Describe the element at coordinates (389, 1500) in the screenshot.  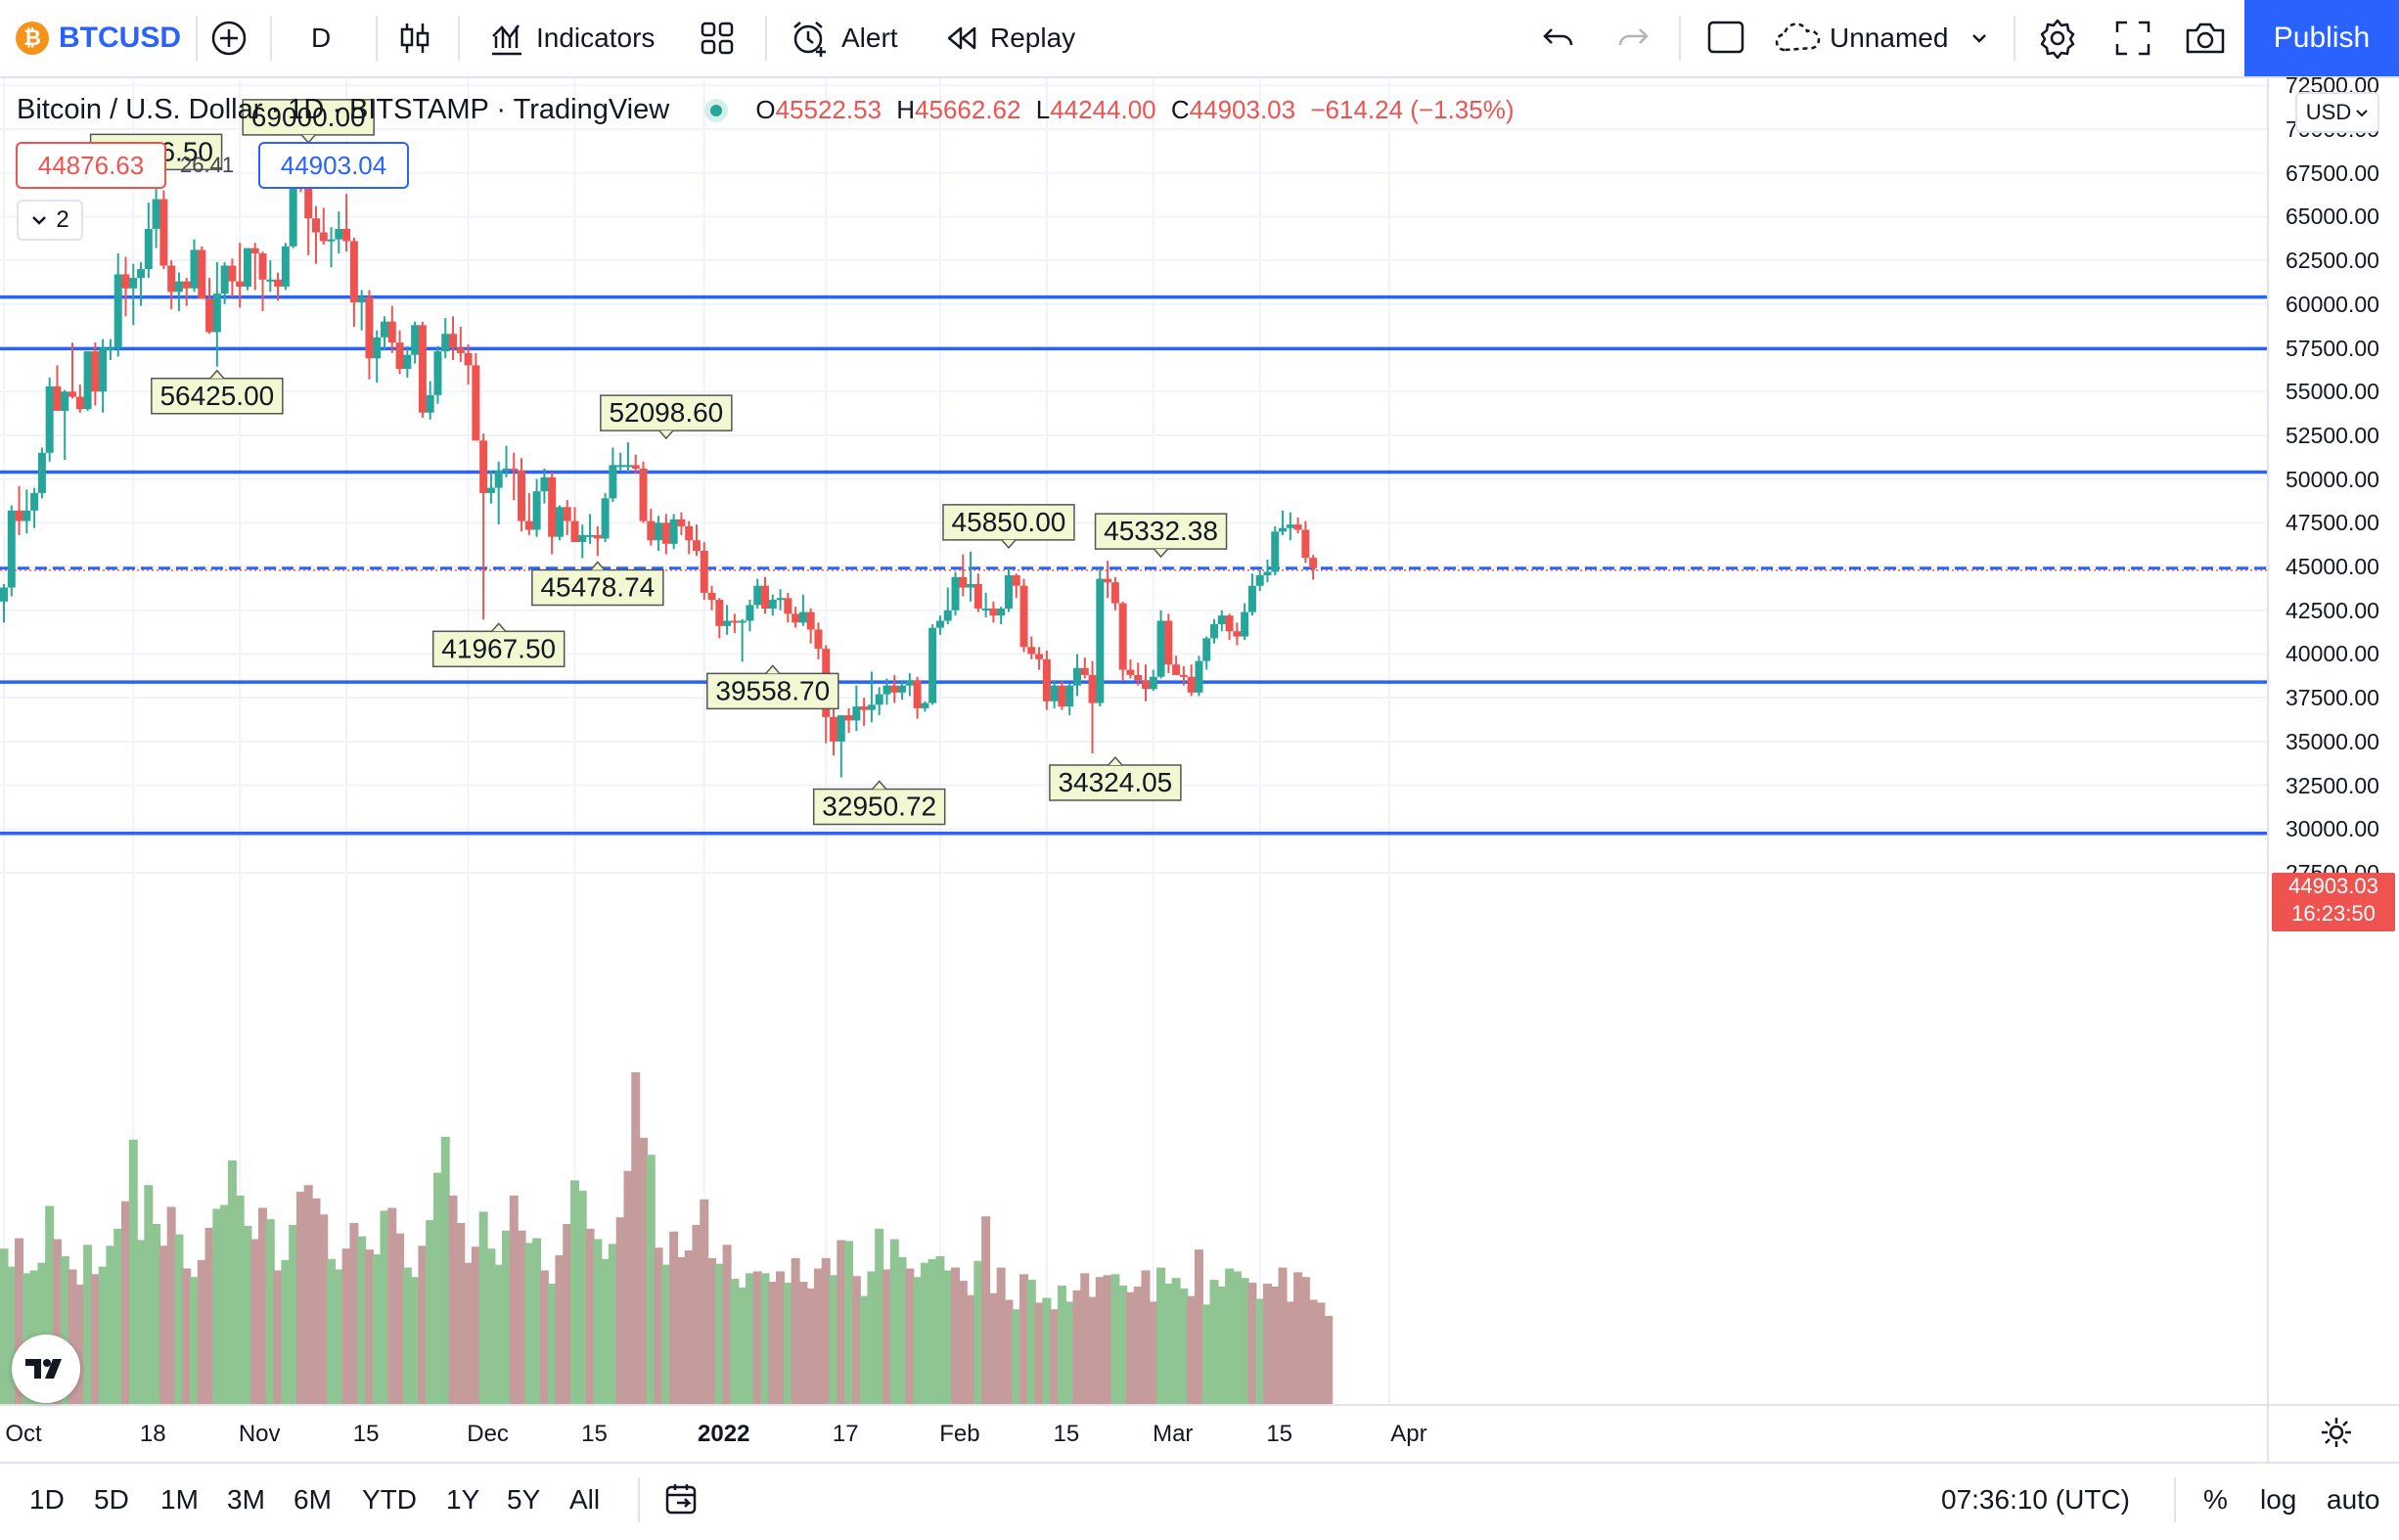
I see `range-button-ytd: YTD` at that location.